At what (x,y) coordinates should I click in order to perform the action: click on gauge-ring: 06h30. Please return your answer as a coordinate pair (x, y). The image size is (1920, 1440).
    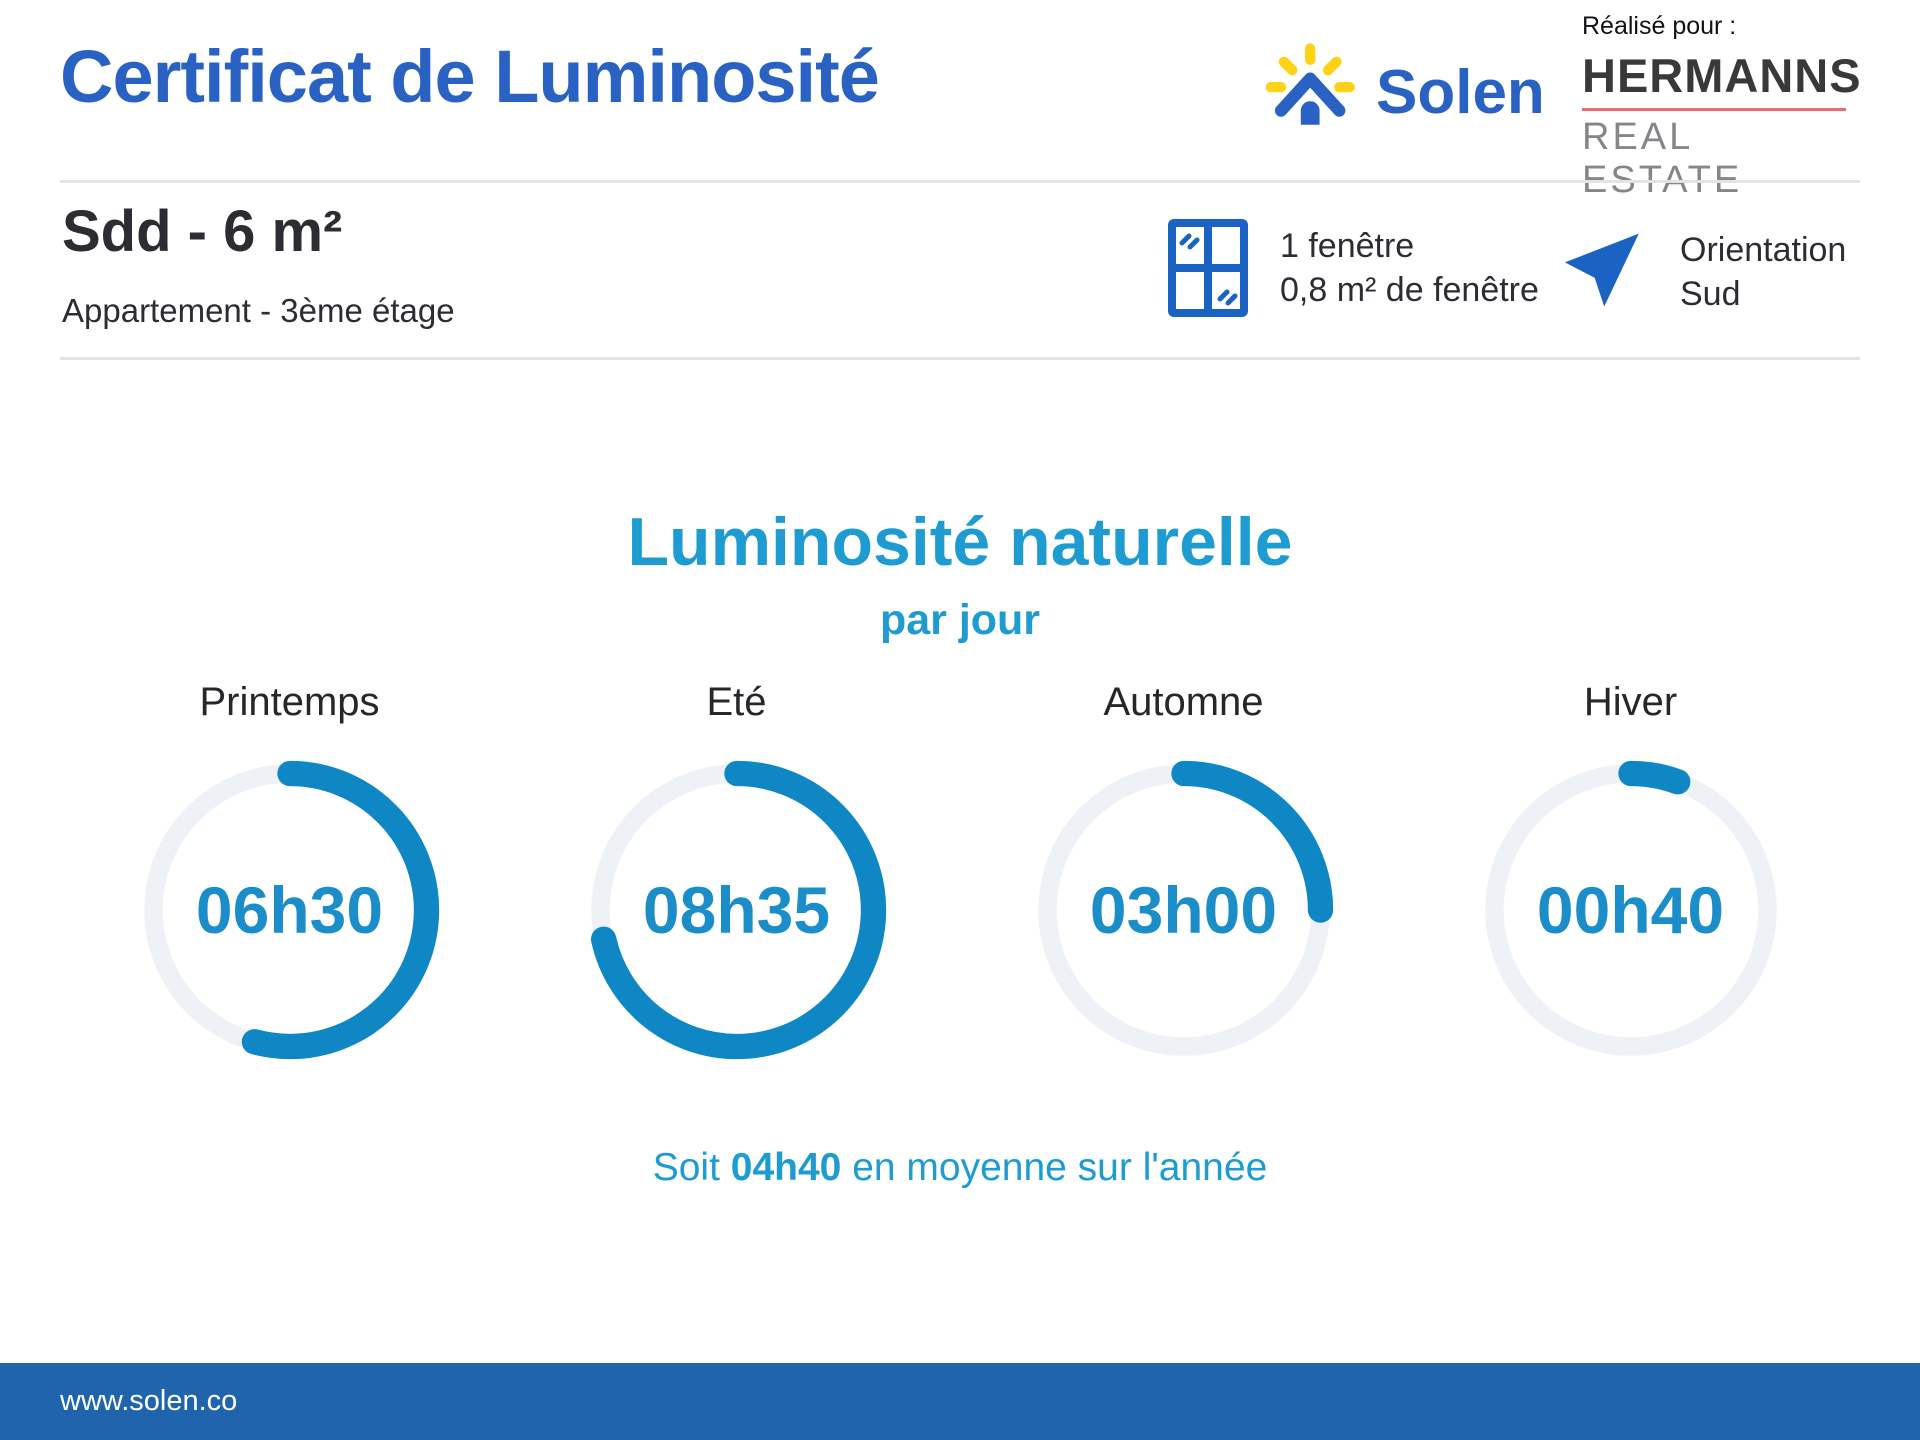
    Looking at the image, I should click on (290, 910).